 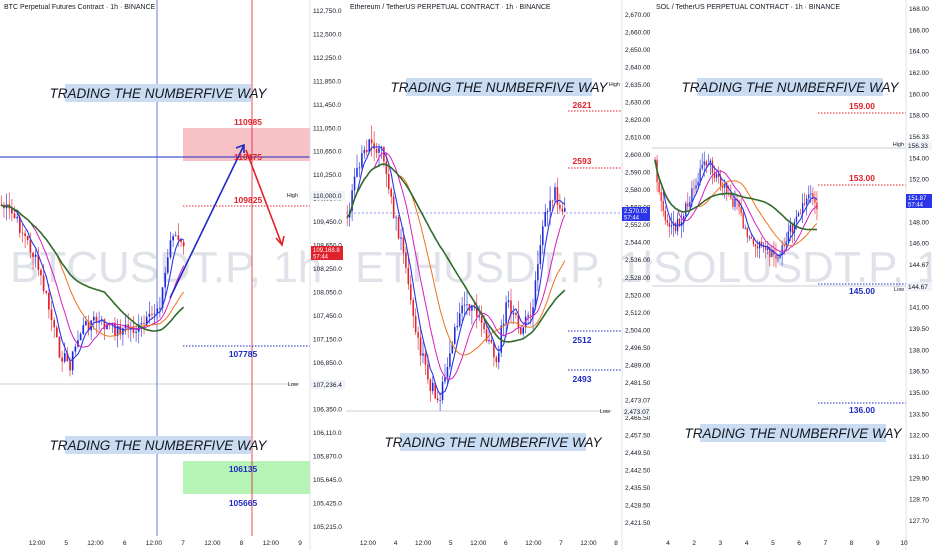 I want to click on sol-y-tick: 156.33, so click(x=919, y=137).